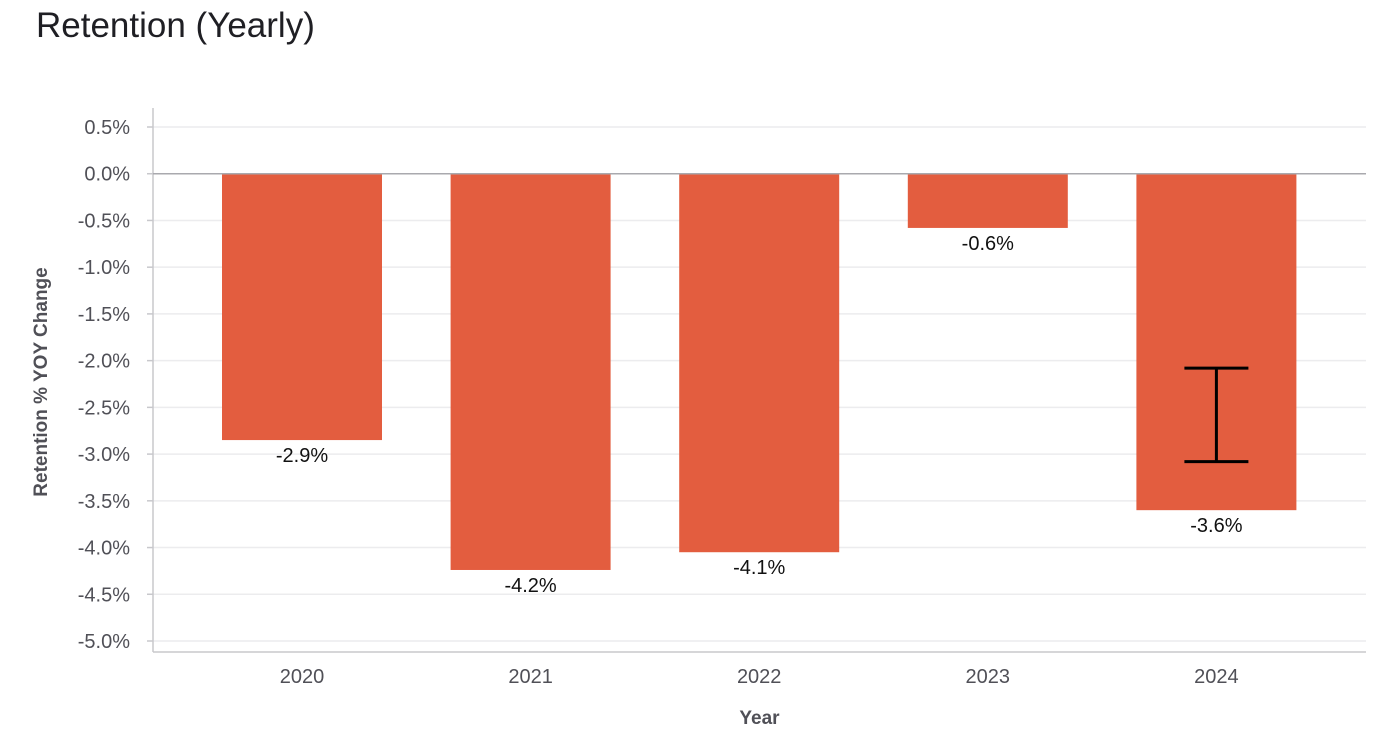 The image size is (1378, 744). What do you see at coordinates (1216, 526) in the screenshot?
I see `bar-value-label: -3.6%` at bounding box center [1216, 526].